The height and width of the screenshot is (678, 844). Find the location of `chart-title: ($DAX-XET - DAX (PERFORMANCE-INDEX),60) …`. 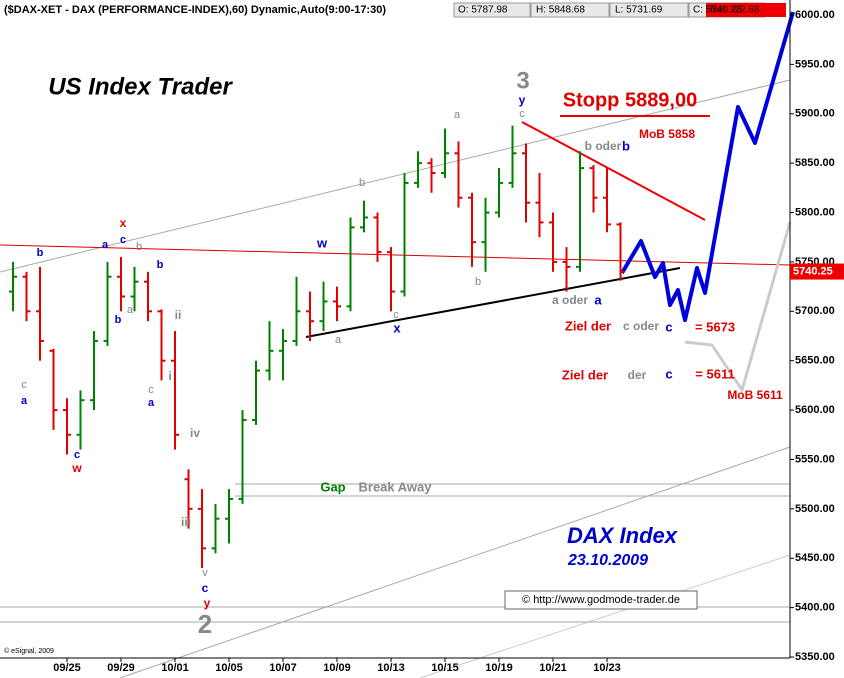

chart-title: ($DAX-XET - DAX (PERFORMANCE-INDEX),60) … is located at coordinates (195, 10).